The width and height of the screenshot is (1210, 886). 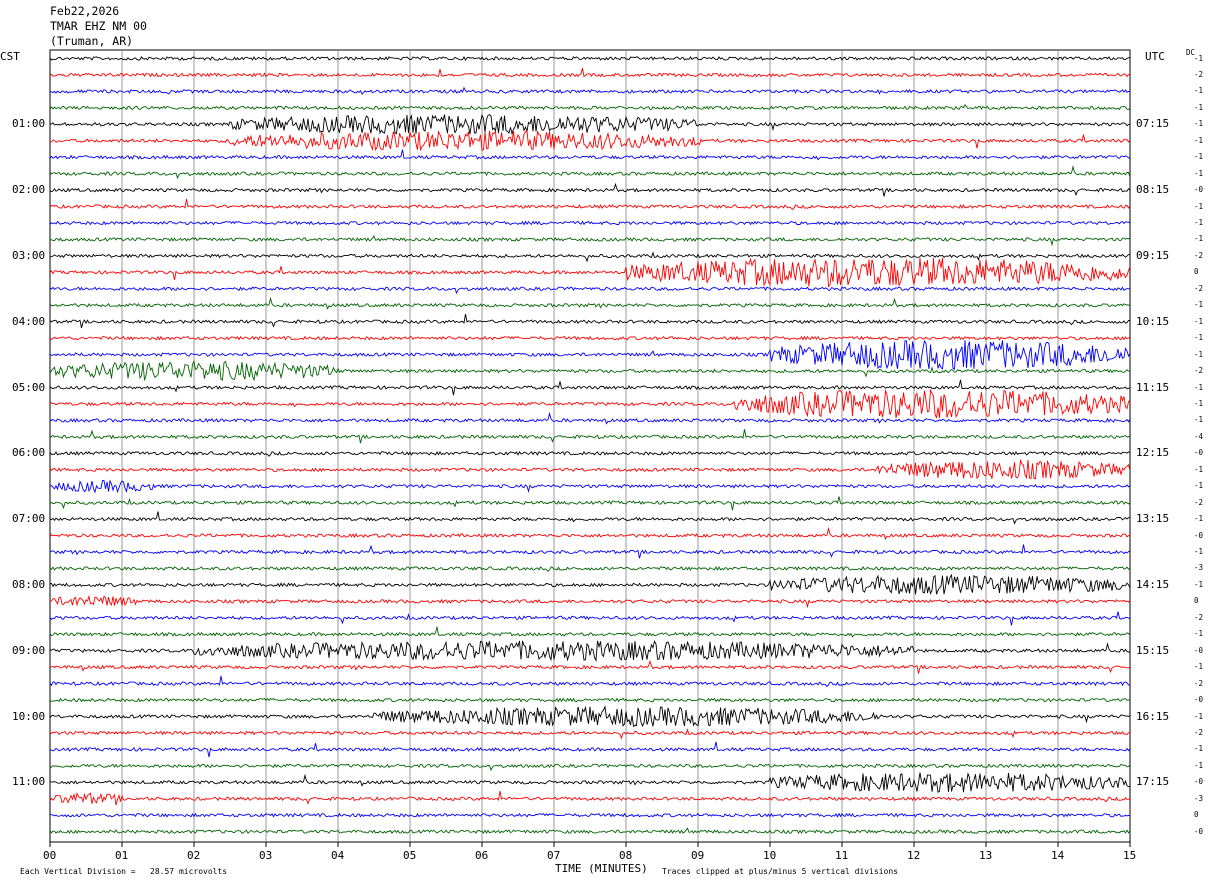 What do you see at coordinates (29, 190) in the screenshot?
I see `cst-hour-label: 02:00` at bounding box center [29, 190].